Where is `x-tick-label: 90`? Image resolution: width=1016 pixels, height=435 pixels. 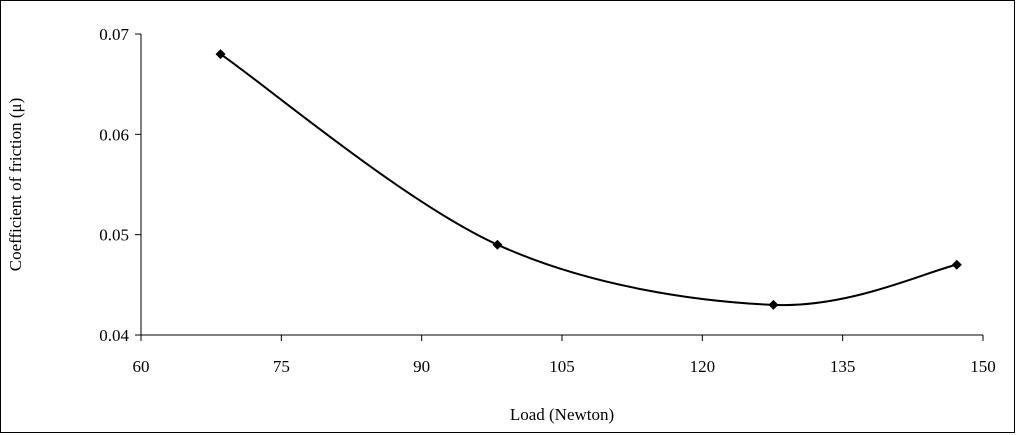 x-tick-label: 90 is located at coordinates (421, 366).